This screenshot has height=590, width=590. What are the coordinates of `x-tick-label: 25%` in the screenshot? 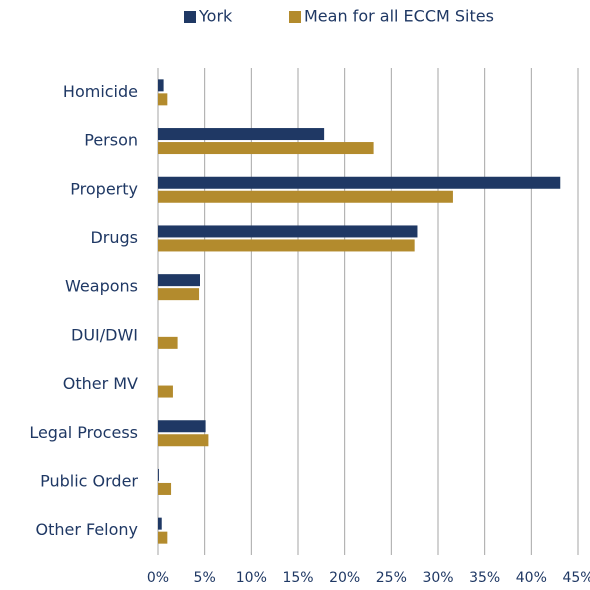 It's located at (391, 578).